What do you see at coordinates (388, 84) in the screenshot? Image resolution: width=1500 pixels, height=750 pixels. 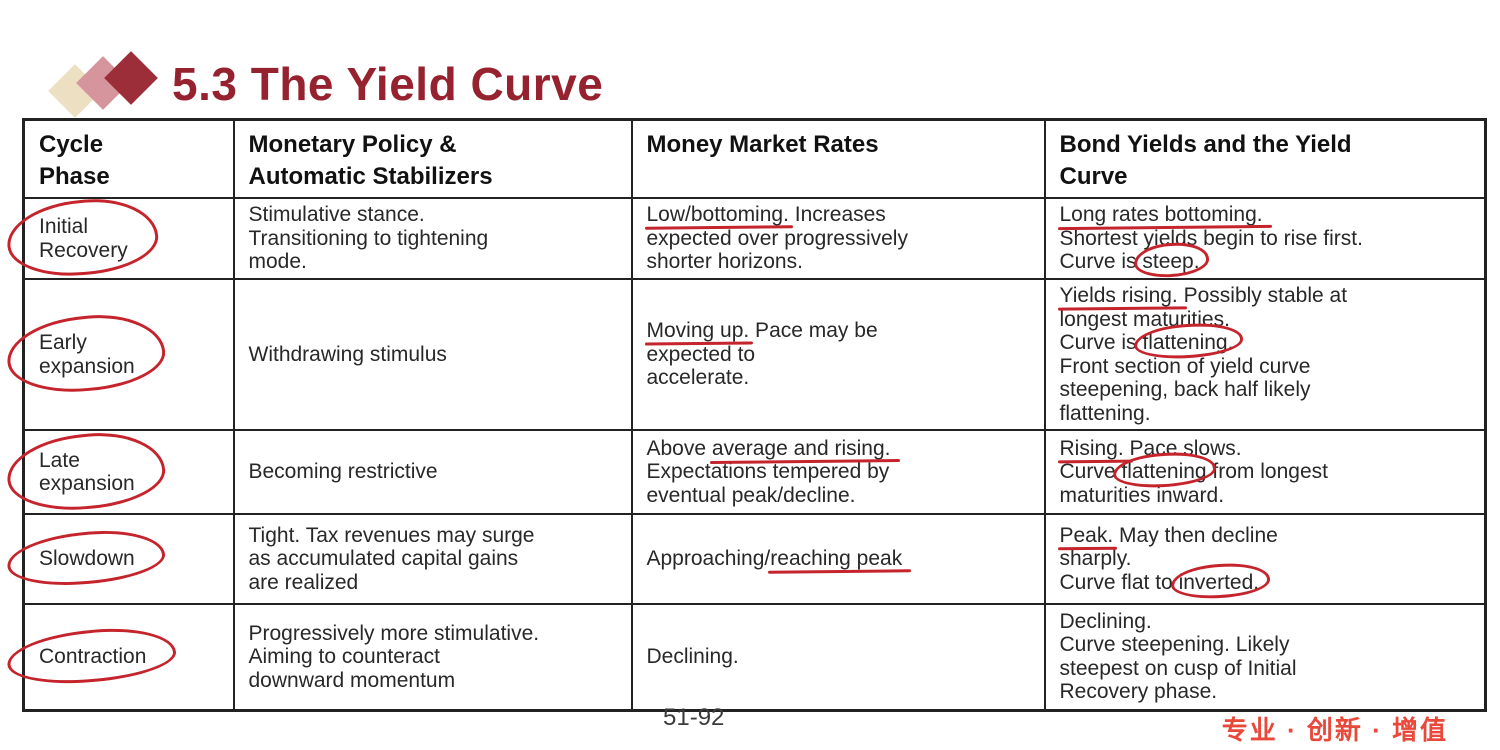 I see `page-title: 5.3 The Yield Curve` at bounding box center [388, 84].